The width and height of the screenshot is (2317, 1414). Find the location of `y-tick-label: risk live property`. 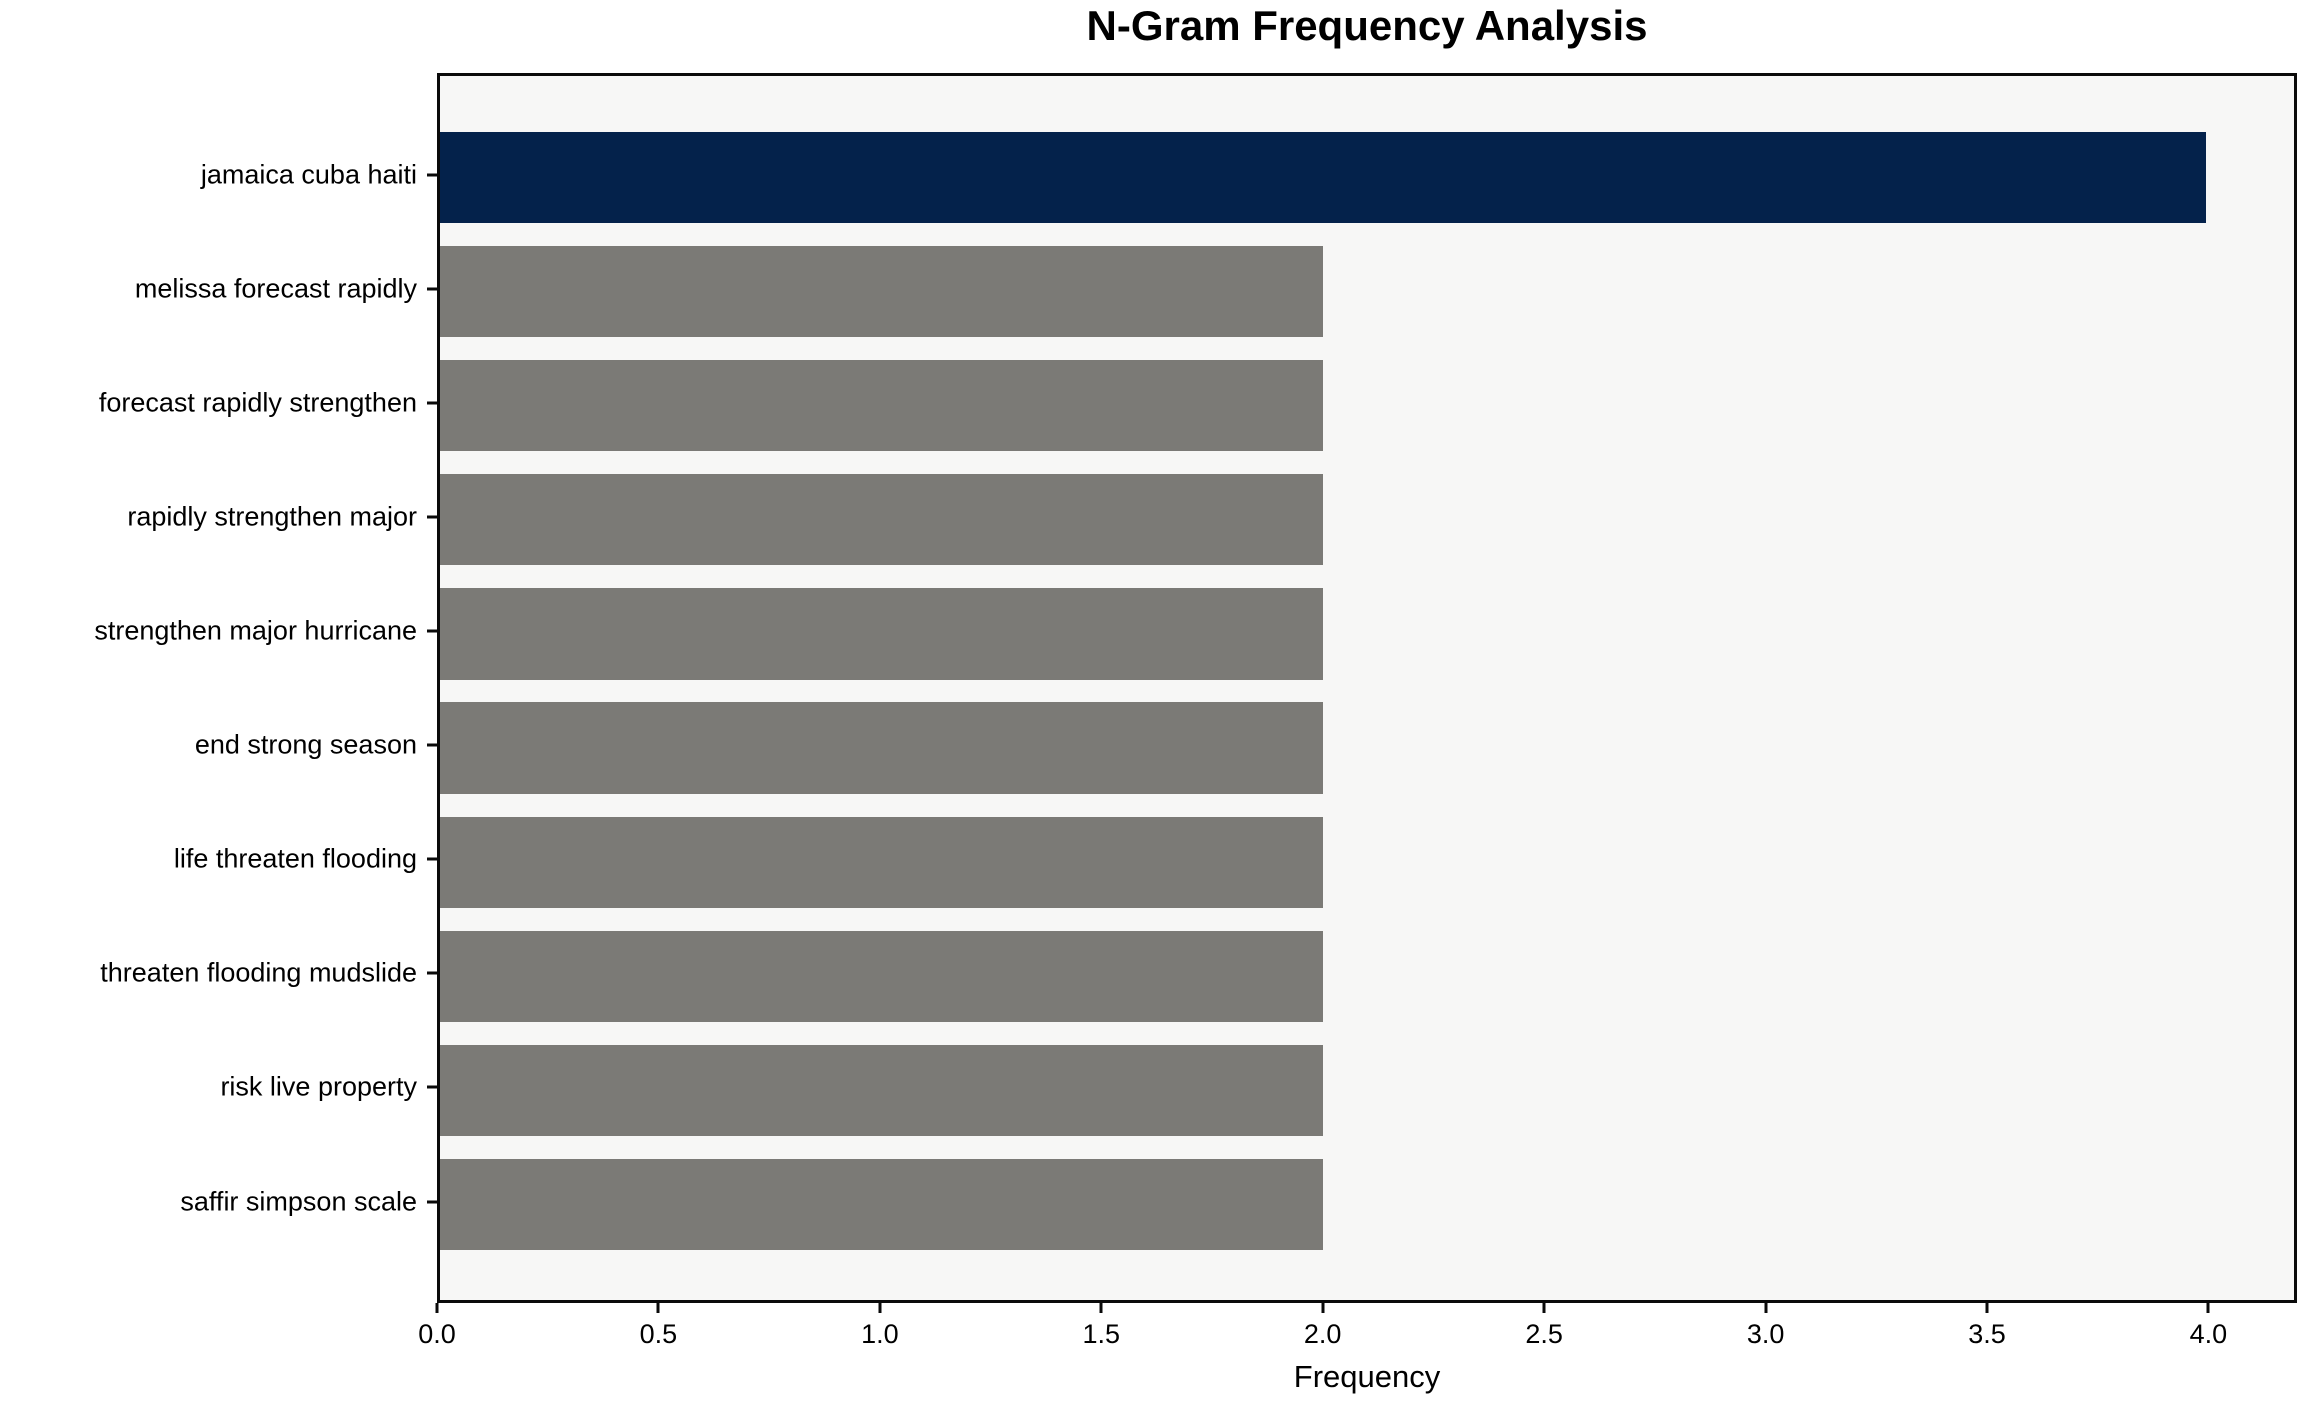

y-tick-label: risk live property is located at coordinates (318, 1086).